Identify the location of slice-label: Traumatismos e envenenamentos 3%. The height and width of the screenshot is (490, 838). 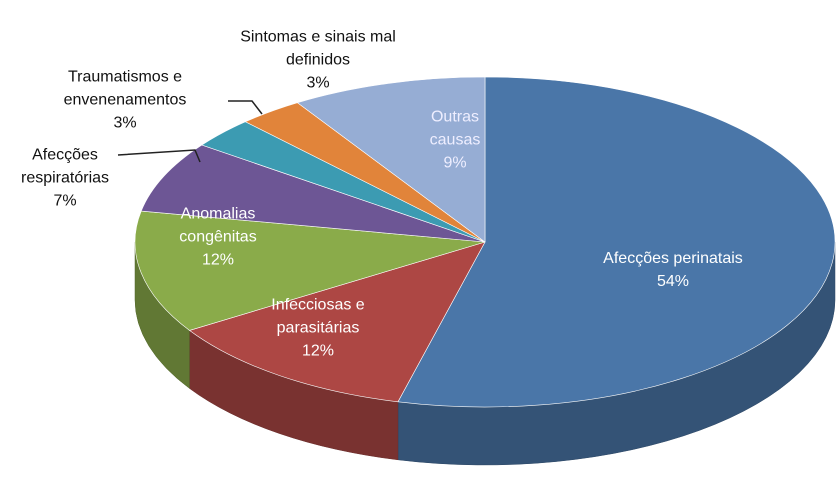
(125, 100).